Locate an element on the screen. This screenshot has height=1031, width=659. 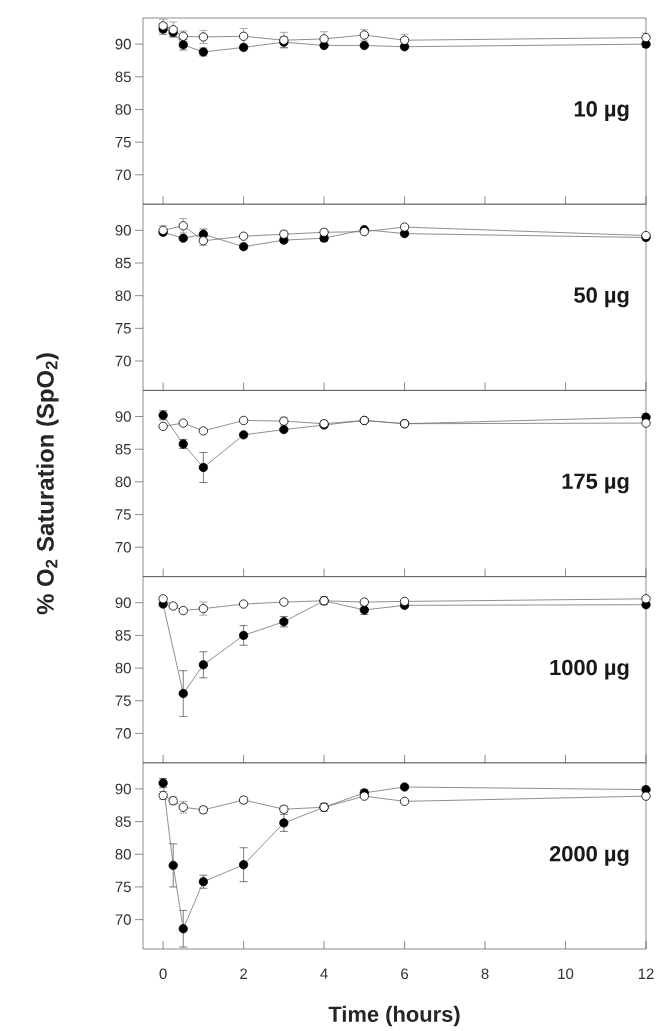
annotation: 2000 µg is located at coordinates (589, 855).